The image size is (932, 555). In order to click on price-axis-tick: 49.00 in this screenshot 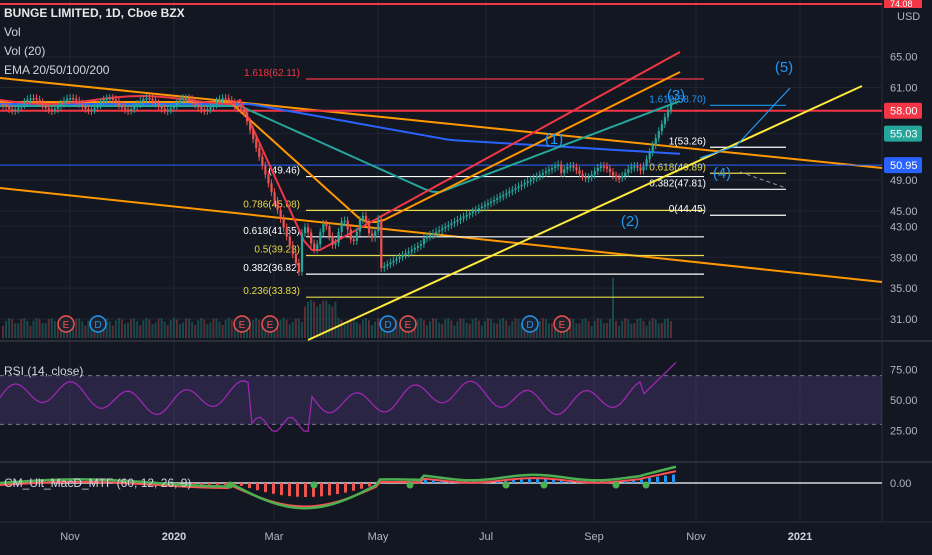, I will do `click(904, 181)`.